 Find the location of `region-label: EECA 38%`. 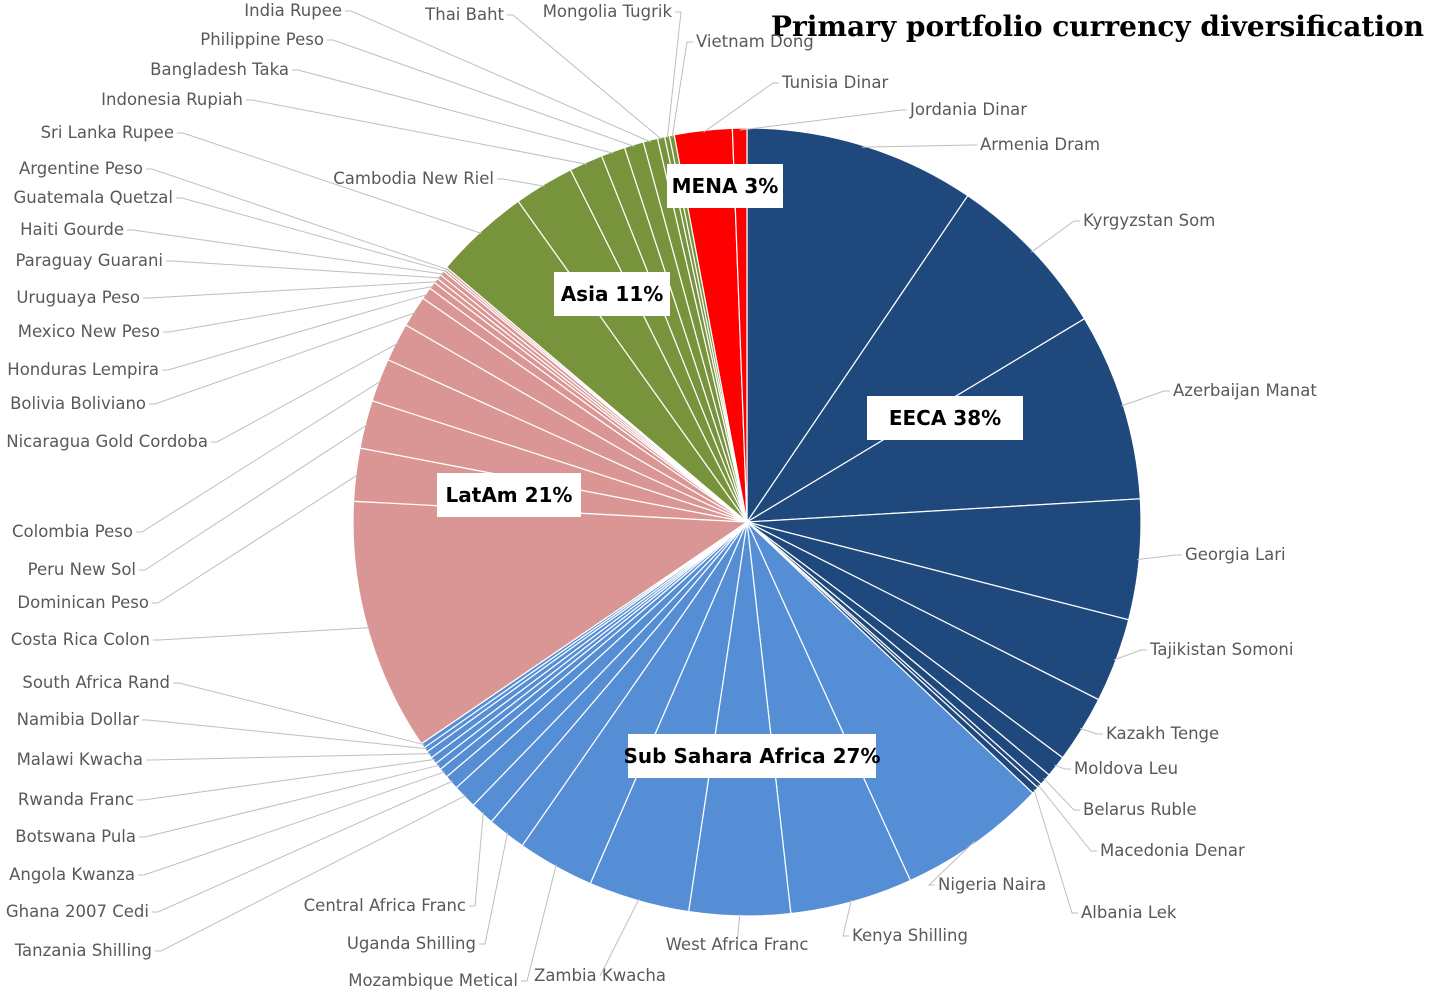

region-label: EECA 38% is located at coordinates (945, 418).